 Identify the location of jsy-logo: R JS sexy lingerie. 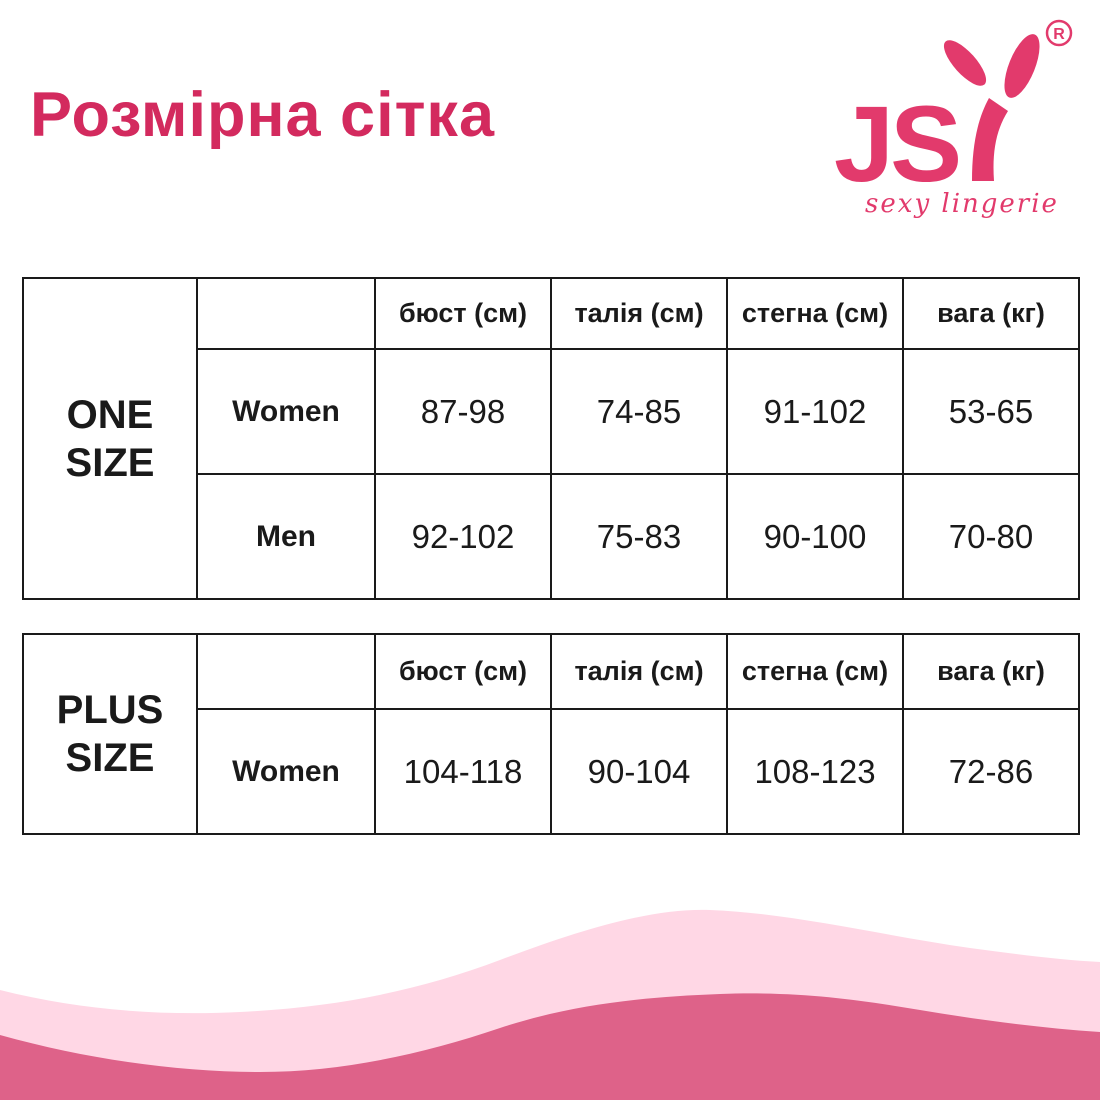
(963, 113).